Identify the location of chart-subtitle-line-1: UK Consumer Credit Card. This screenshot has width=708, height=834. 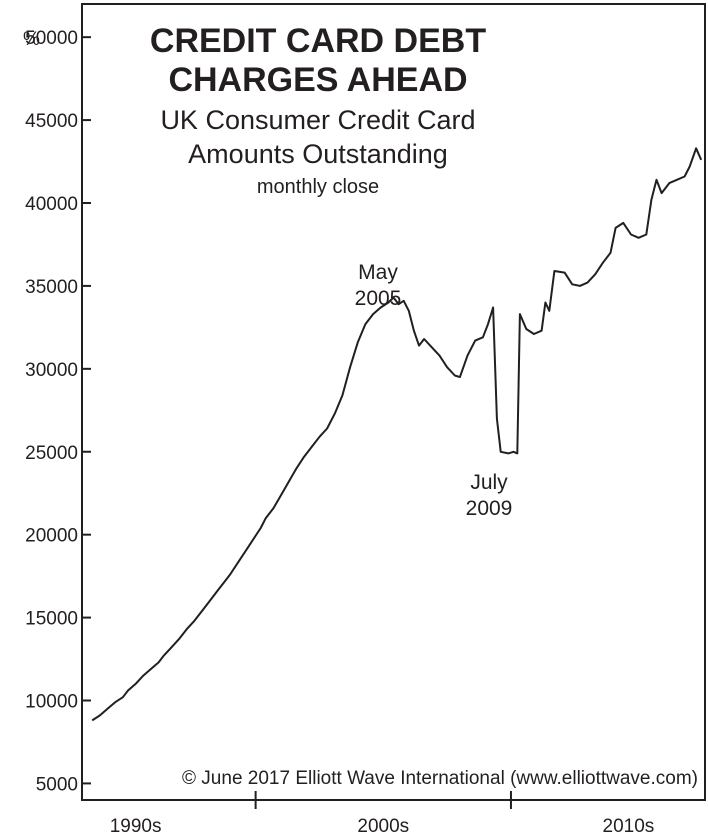
(317, 120).